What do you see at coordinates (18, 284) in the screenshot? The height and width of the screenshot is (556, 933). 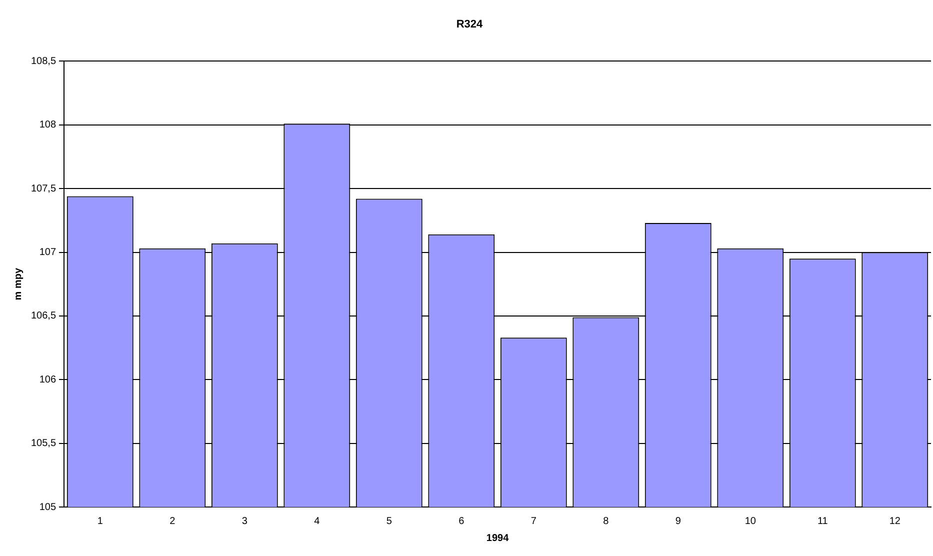 I see `y-axis-title: m mpy` at bounding box center [18, 284].